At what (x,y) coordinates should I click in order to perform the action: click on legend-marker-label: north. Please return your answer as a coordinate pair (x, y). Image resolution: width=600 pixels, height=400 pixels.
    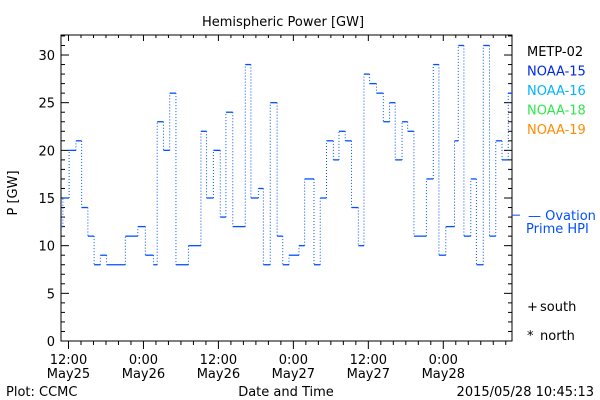
    Looking at the image, I should click on (557, 336).